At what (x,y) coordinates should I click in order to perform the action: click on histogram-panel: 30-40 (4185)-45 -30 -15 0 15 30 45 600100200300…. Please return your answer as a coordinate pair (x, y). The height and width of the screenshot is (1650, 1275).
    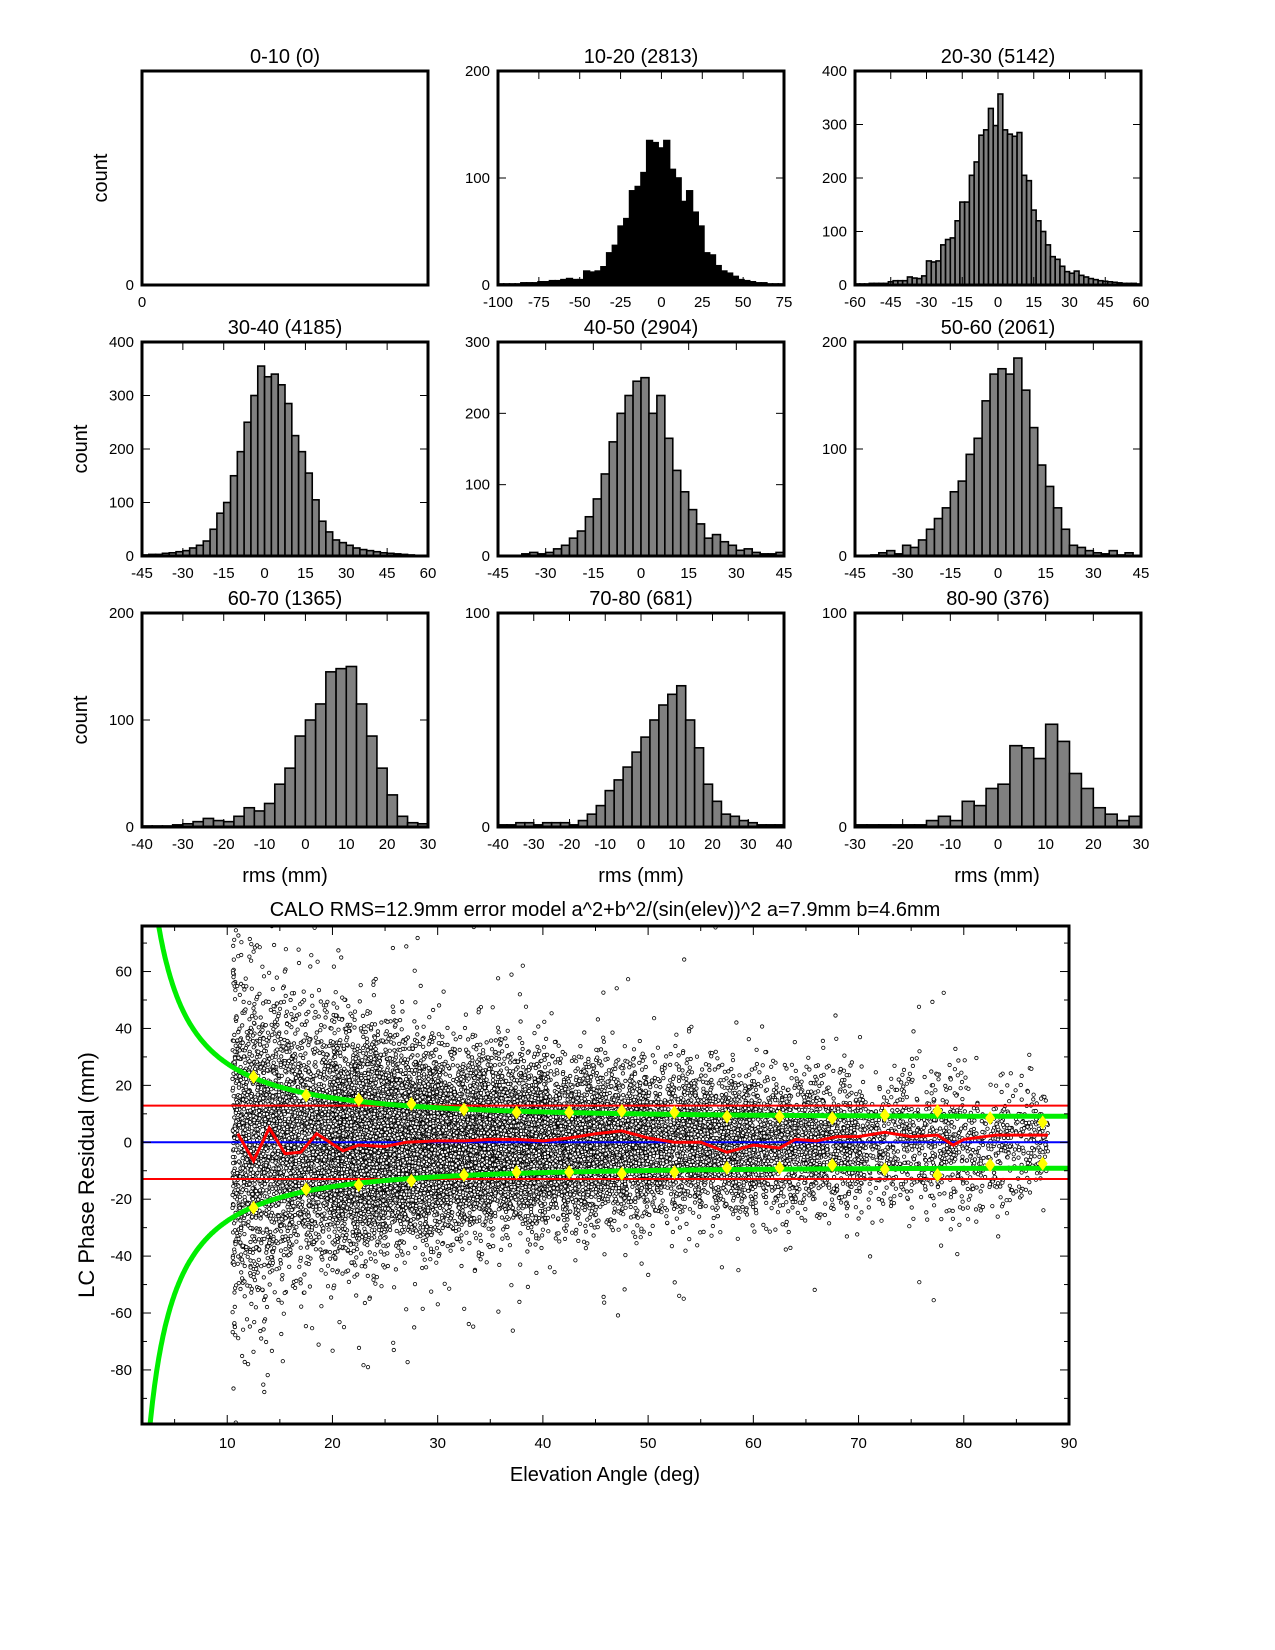
    Looking at the image, I should click on (272, 449).